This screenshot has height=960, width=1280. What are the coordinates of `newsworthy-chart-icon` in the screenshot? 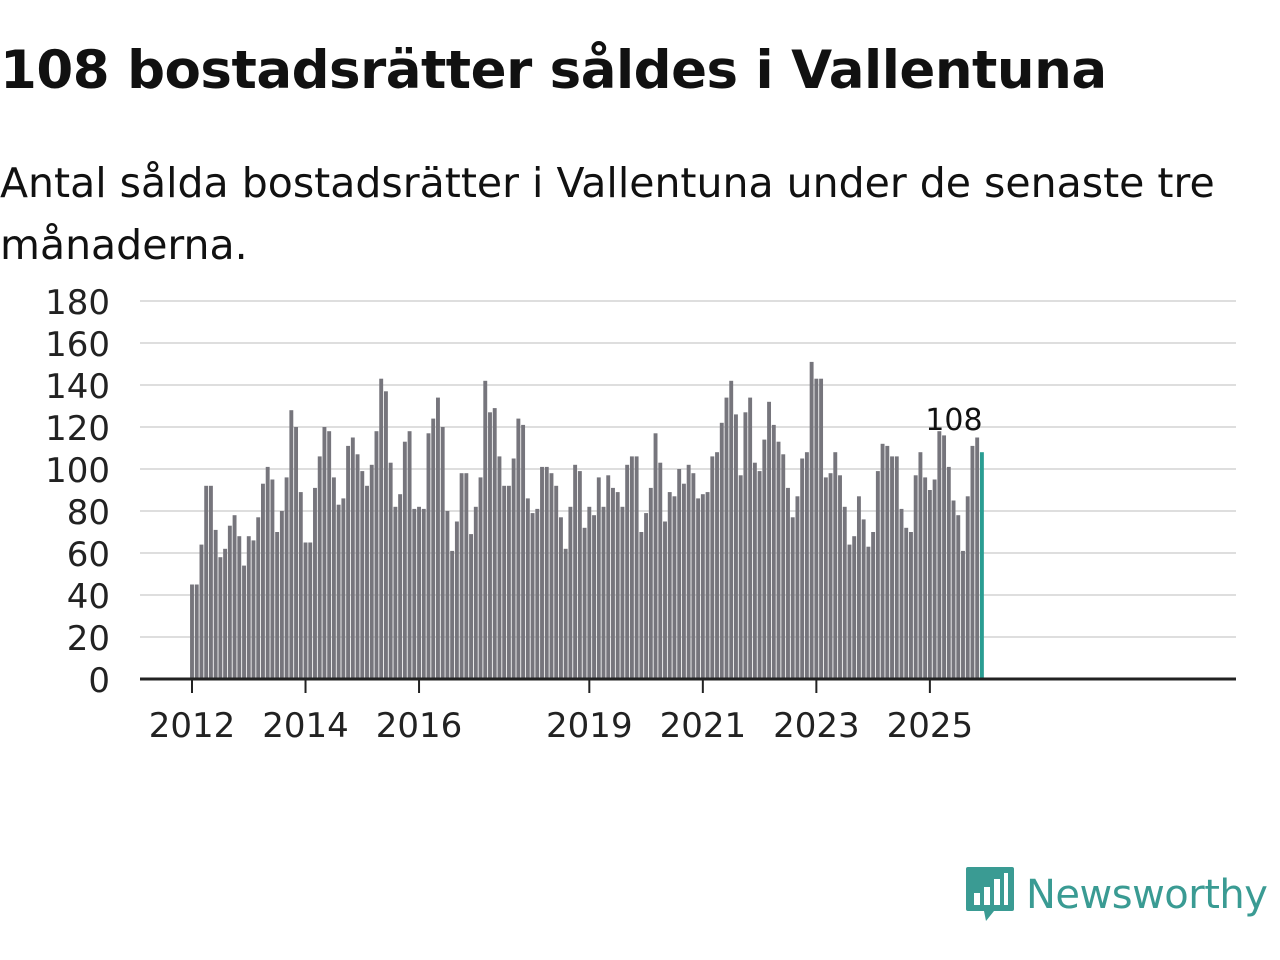 It's located at (990, 894).